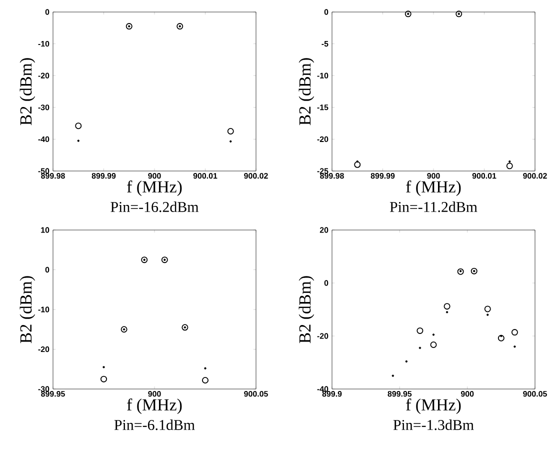 The width and height of the screenshot is (555, 451). What do you see at coordinates (434, 207) in the screenshot?
I see `text: Pin=-11.2dBm` at bounding box center [434, 207].